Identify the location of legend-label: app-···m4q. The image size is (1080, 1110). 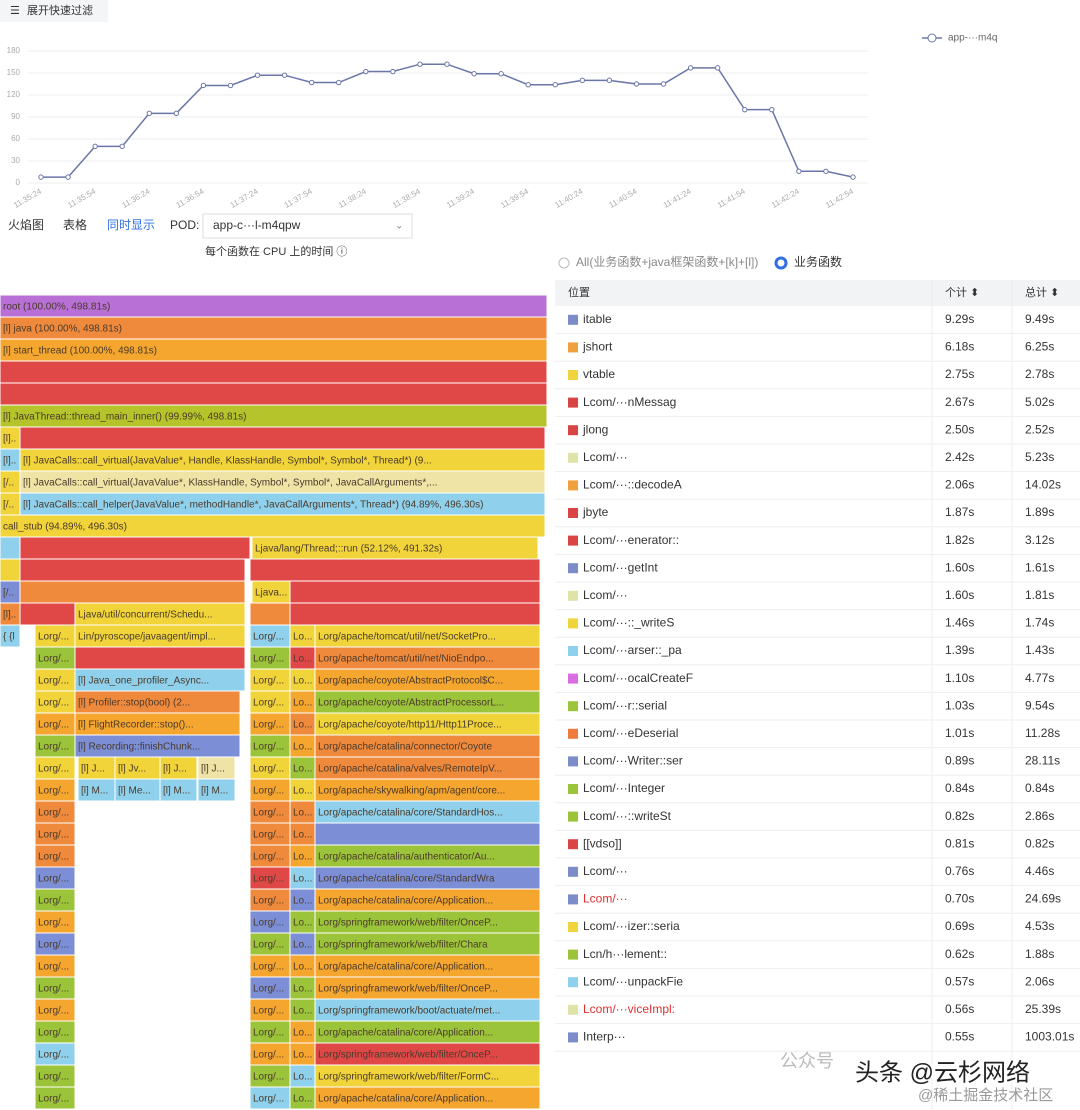
(972, 38).